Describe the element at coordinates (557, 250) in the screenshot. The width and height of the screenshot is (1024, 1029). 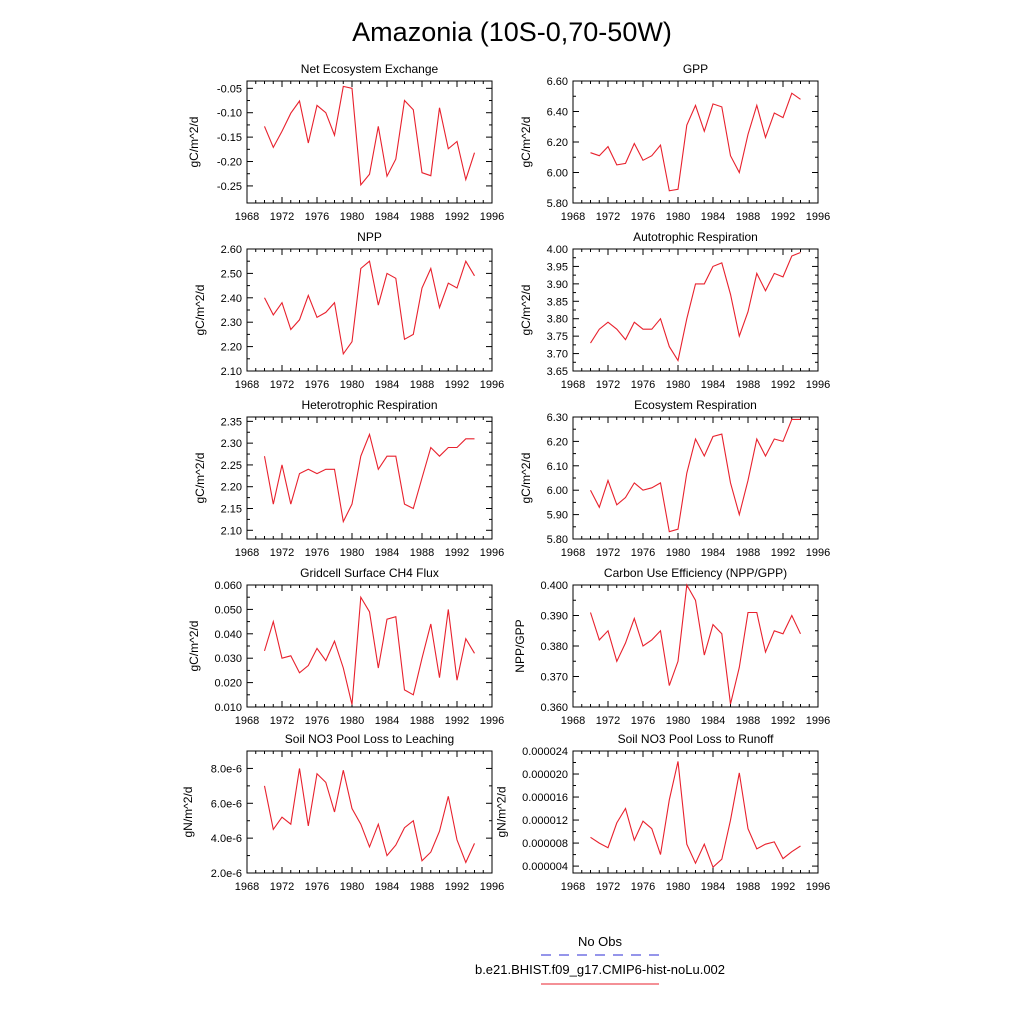
I see `y-tick-label: 4.00` at that location.